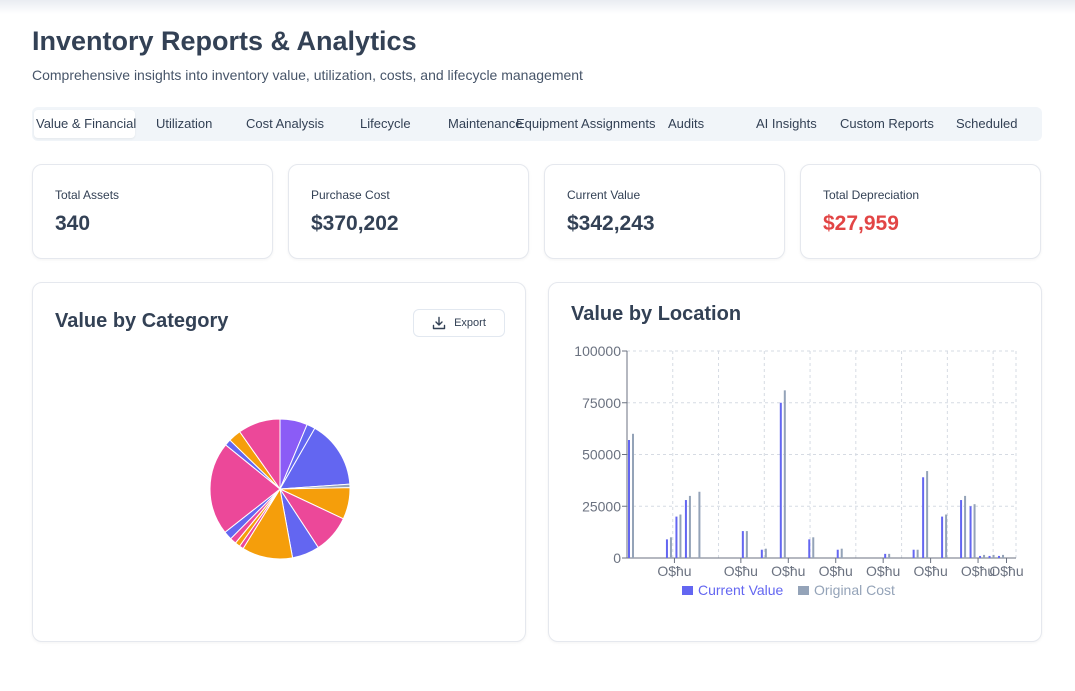  I want to click on tab-utilization: Utilization, so click(184, 123).